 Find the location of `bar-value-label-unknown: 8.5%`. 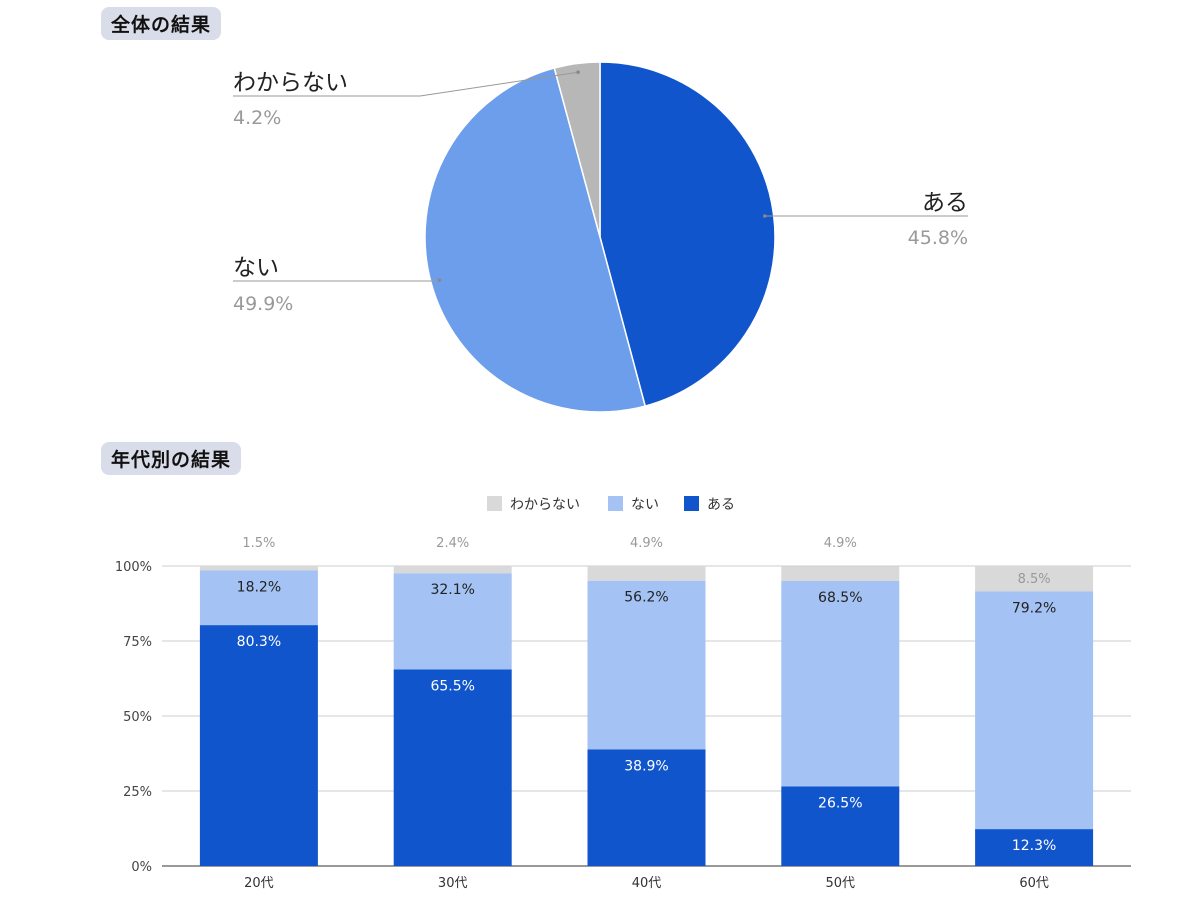

bar-value-label-unknown: 8.5% is located at coordinates (1034, 579).